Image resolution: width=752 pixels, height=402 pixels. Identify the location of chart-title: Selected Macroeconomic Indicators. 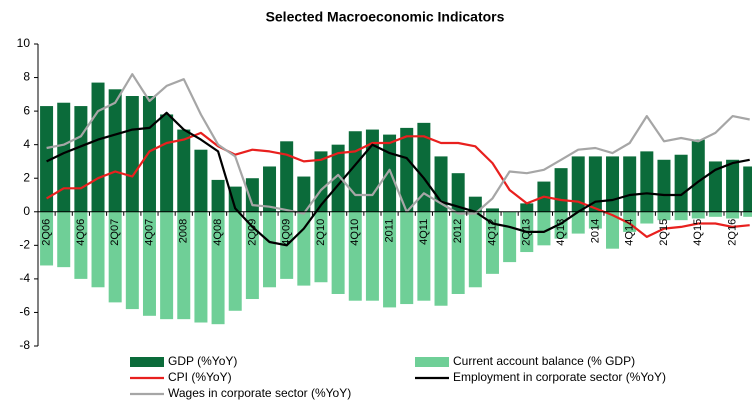
(385, 17).